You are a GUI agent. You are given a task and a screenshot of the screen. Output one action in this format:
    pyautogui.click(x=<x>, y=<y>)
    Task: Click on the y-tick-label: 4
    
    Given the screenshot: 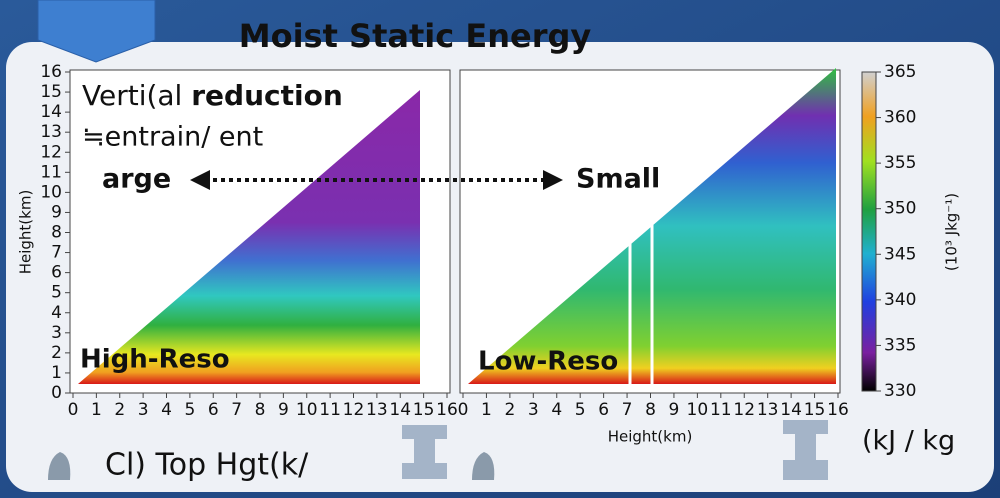 What is the action you would take?
    pyautogui.click(x=56, y=313)
    